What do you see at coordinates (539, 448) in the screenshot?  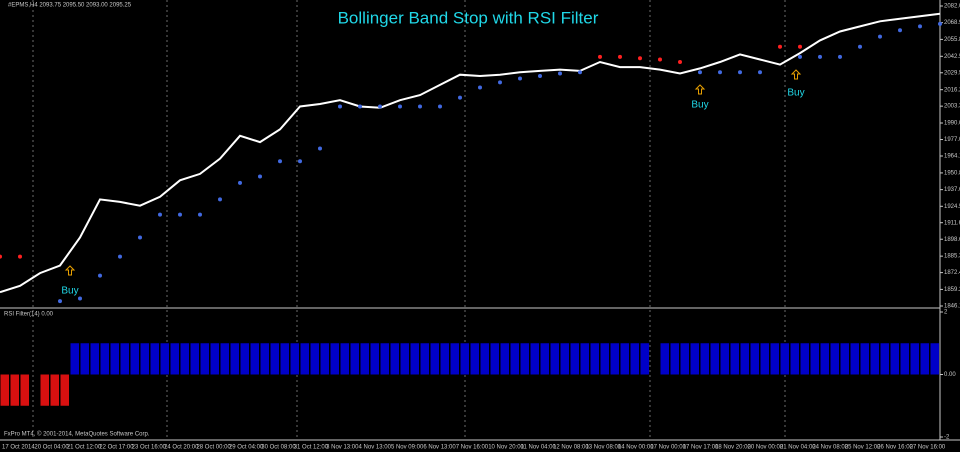 I see `x-tick-label: 11 Nov 04:00` at bounding box center [539, 448].